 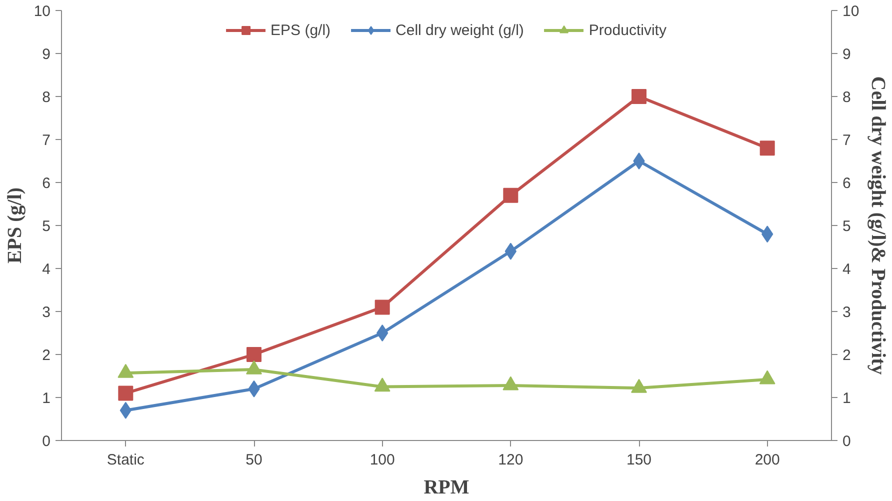 I want to click on x-tick-label: 50, so click(x=254, y=460).